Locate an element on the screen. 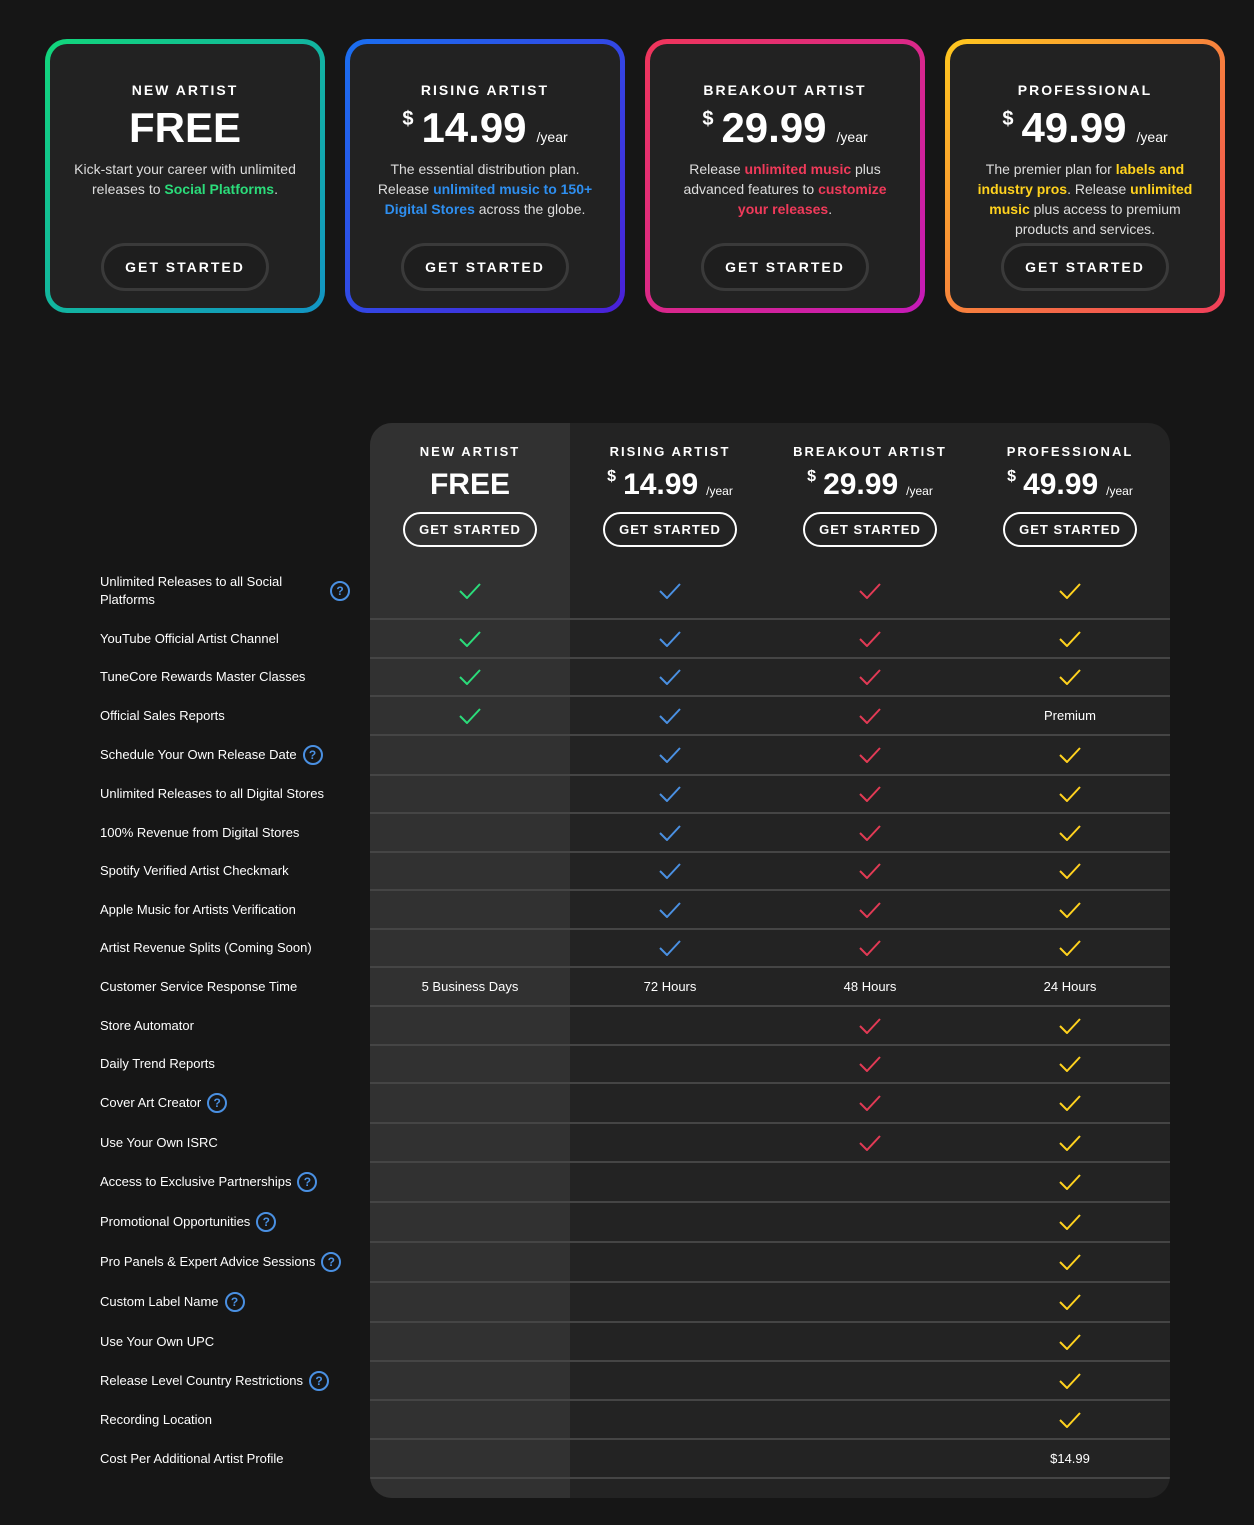  plan-name: NEW ARTIST is located at coordinates (185, 90).